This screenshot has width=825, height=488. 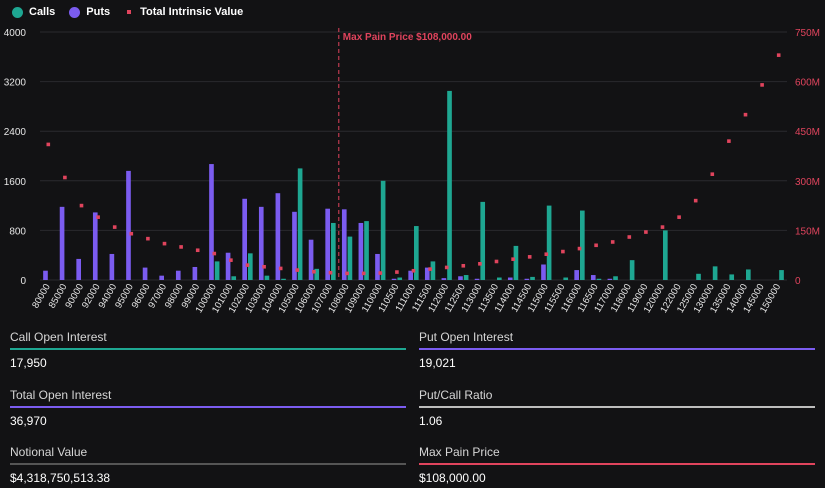 What do you see at coordinates (437, 363) in the screenshot?
I see `stat-value: 19,021` at bounding box center [437, 363].